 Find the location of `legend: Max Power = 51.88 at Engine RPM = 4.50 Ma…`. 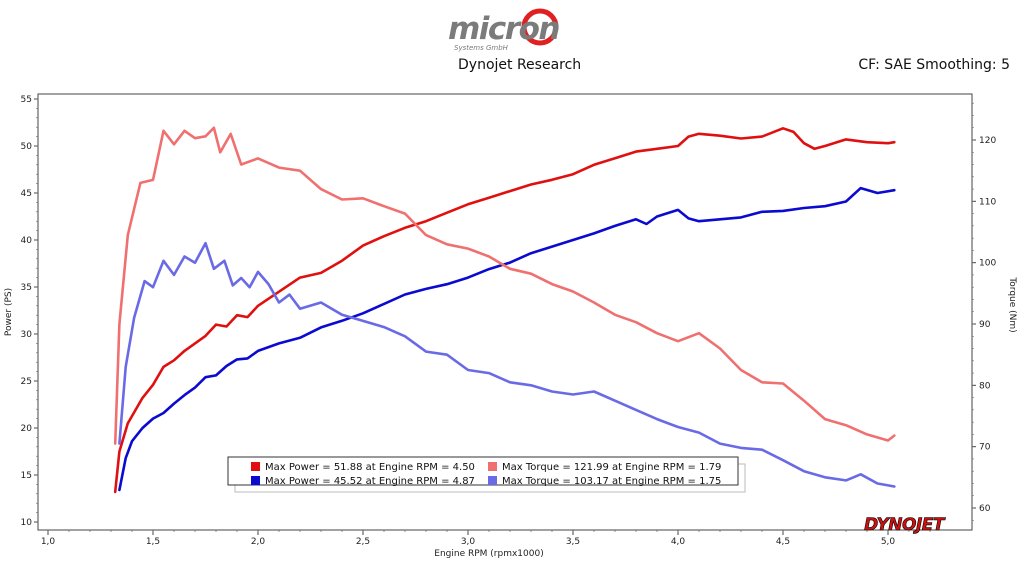

legend: Max Power = 51.88 at Engine RPM = 4.50 Ma… is located at coordinates (486, 474).